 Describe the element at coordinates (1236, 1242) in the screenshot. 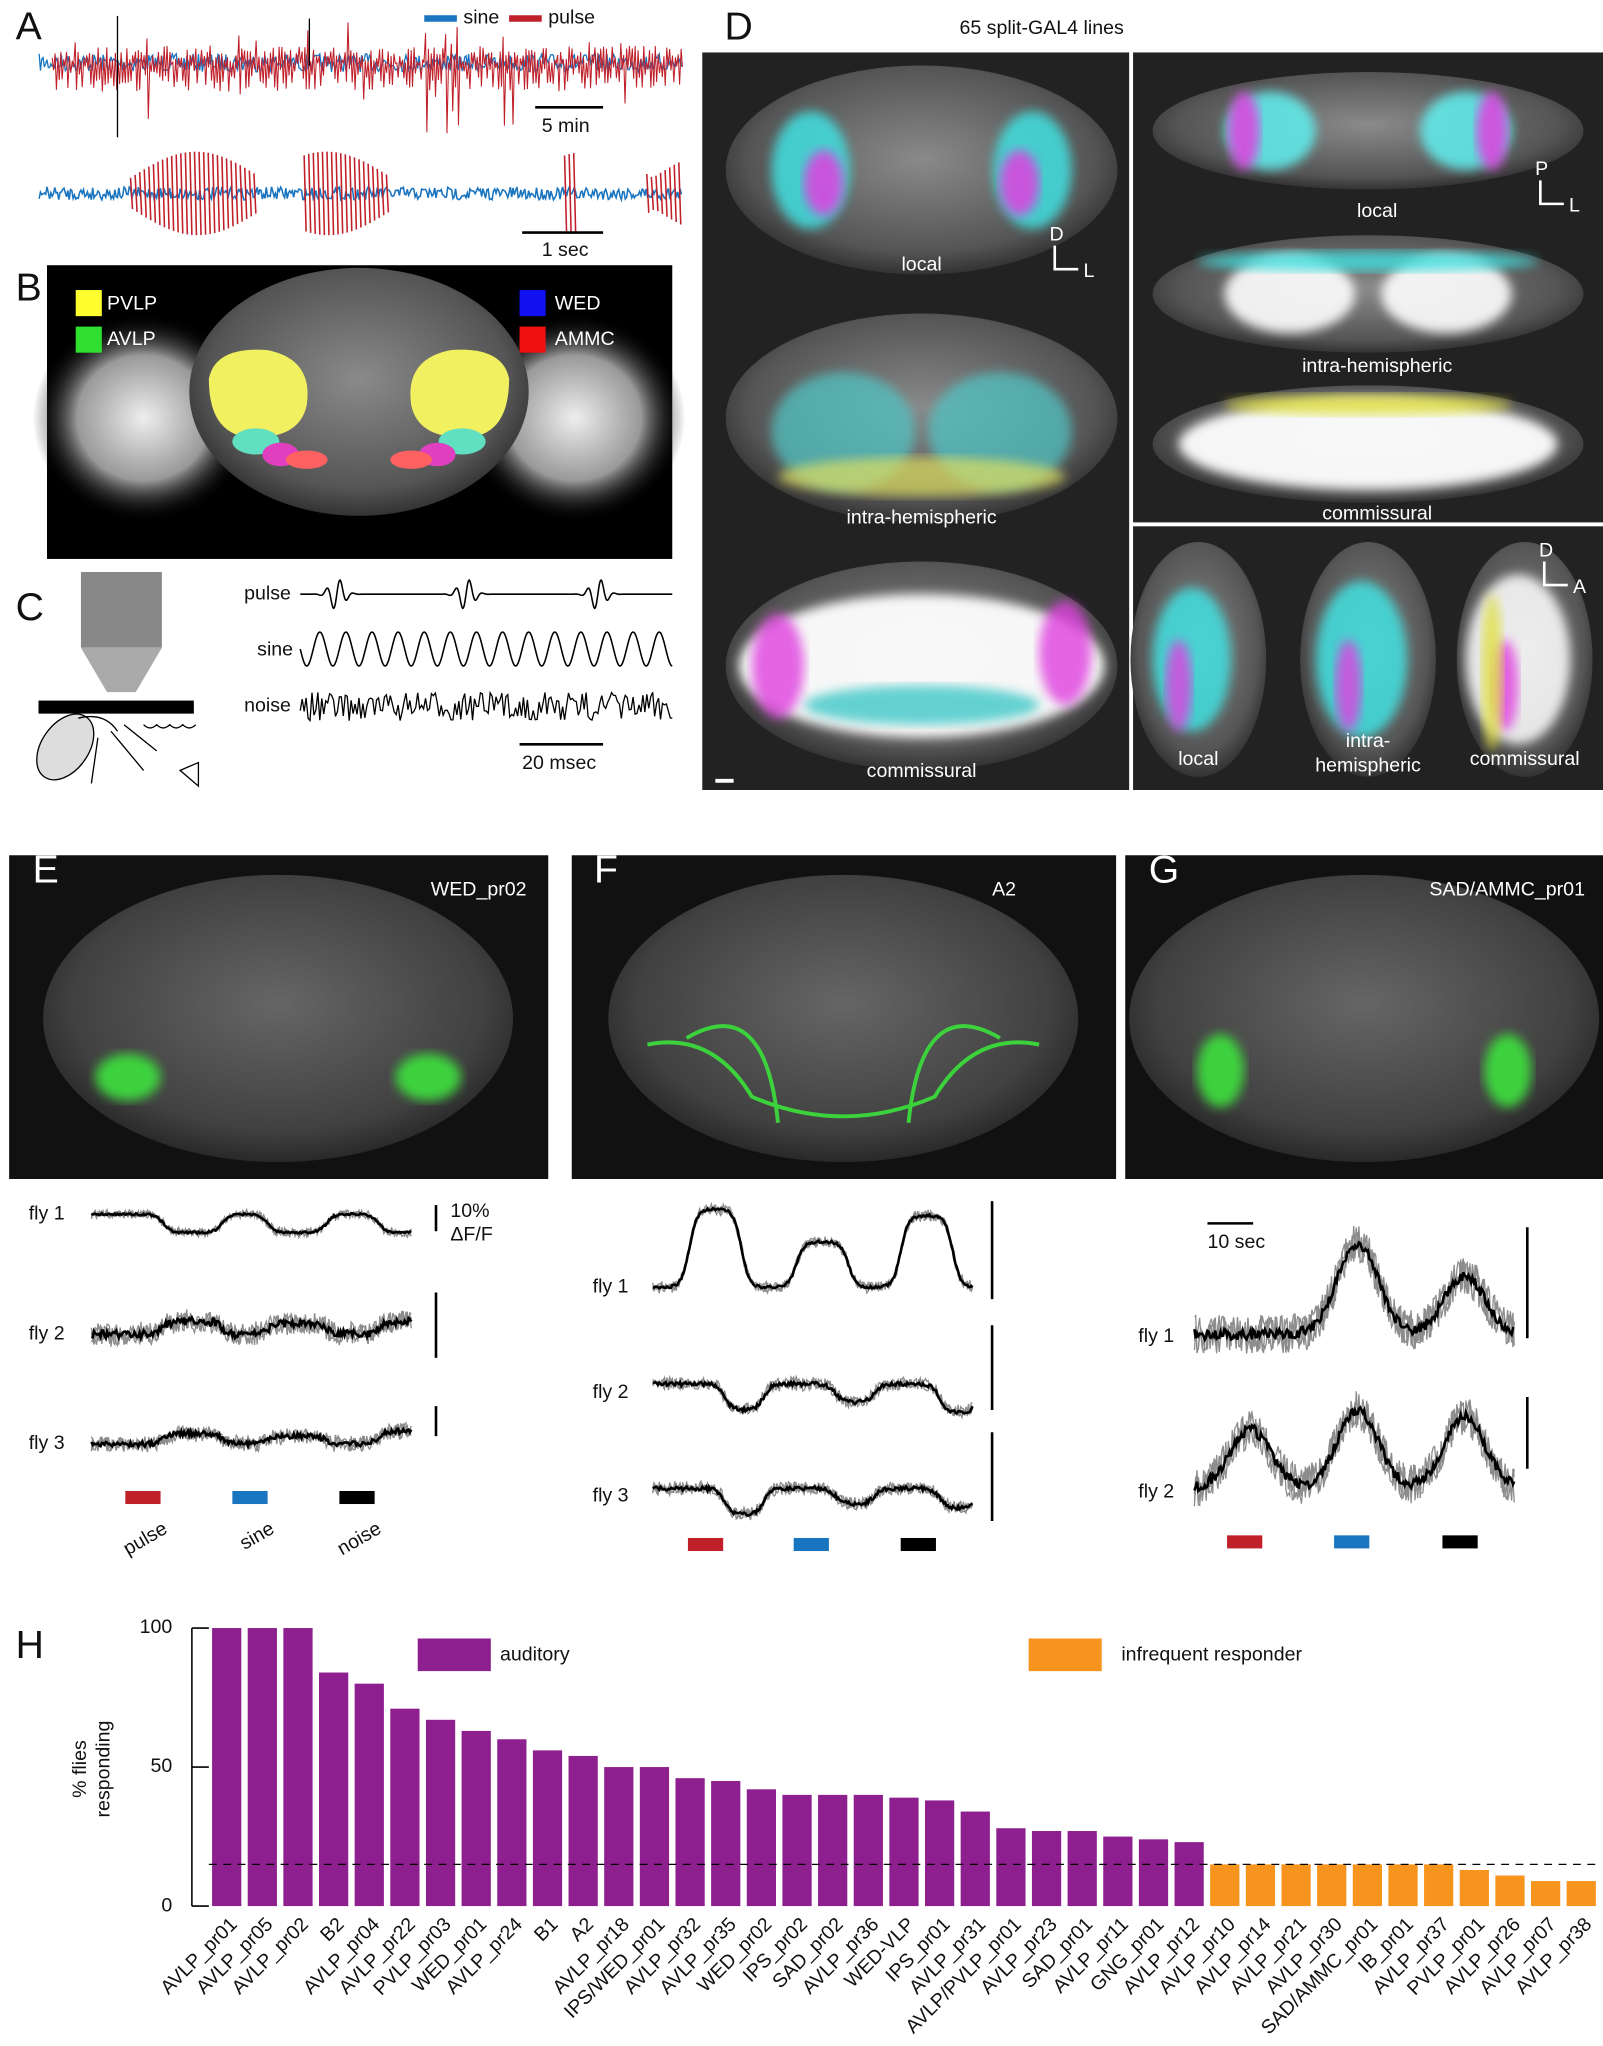

I see `label: 10 sec` at that location.